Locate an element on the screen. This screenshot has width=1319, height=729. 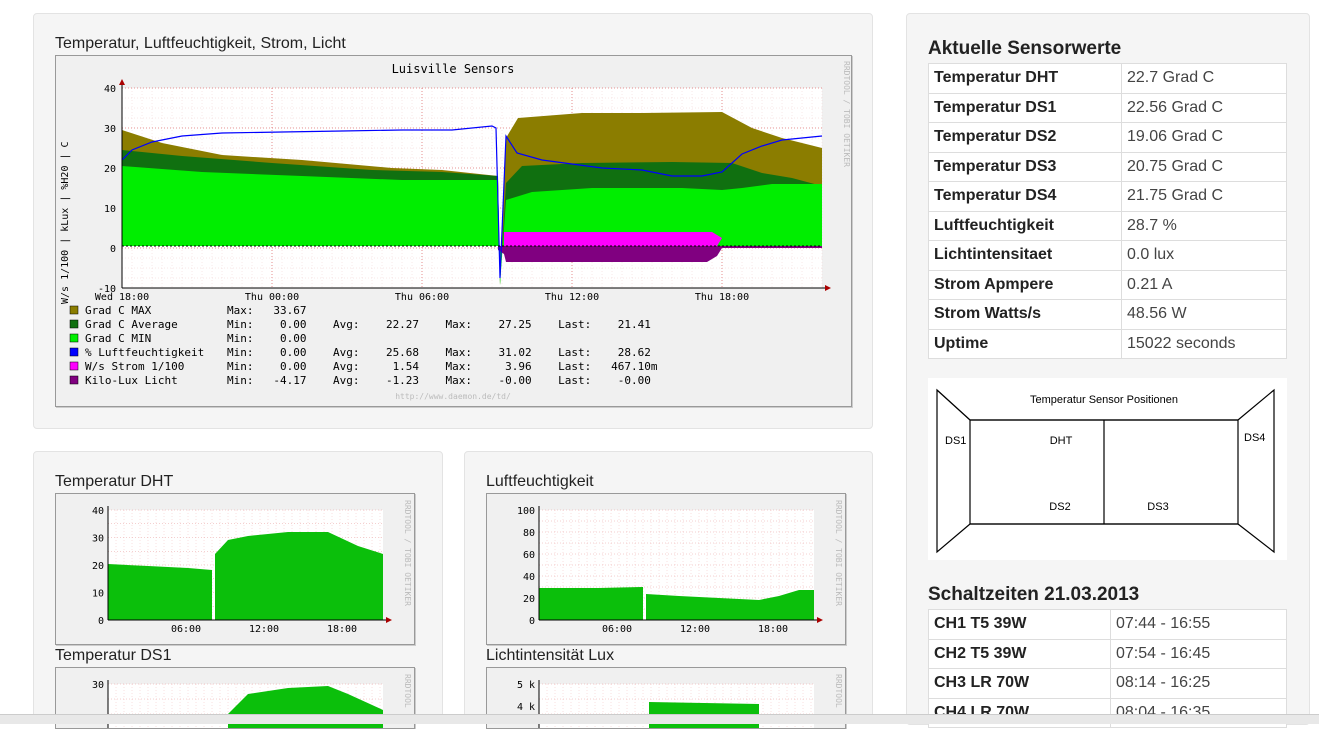
current-values-heading: Aktuelle Sensorwerte is located at coordinates (1025, 48).